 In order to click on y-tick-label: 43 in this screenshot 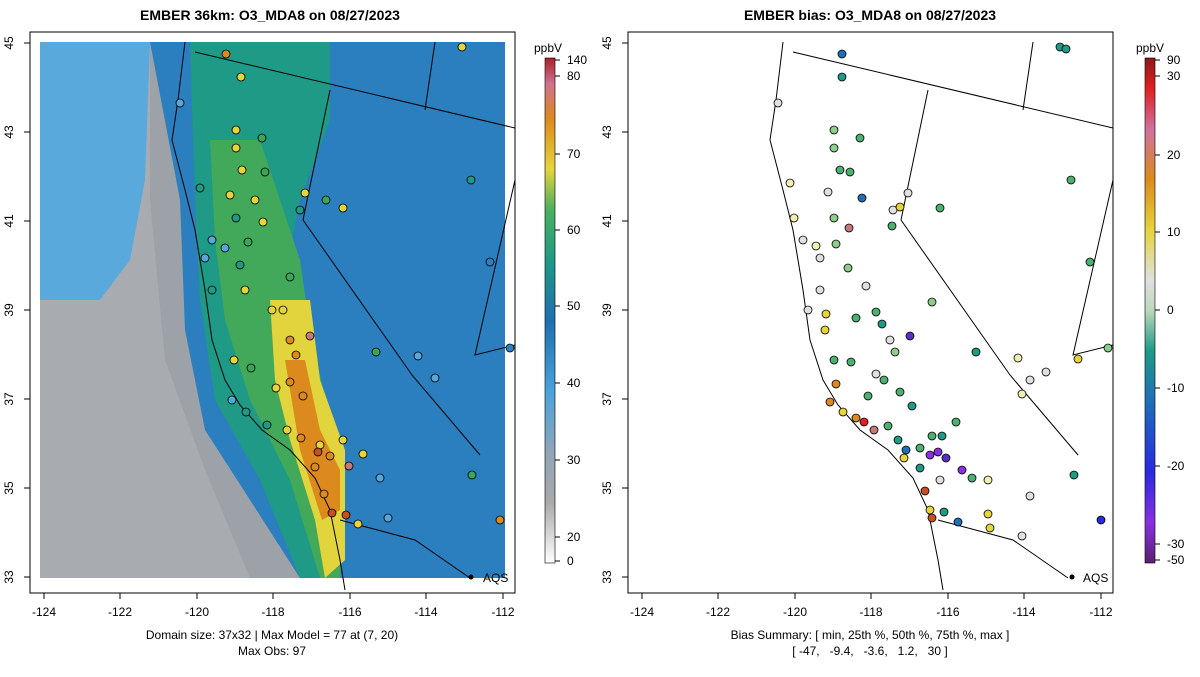, I will do `click(607, 132)`.